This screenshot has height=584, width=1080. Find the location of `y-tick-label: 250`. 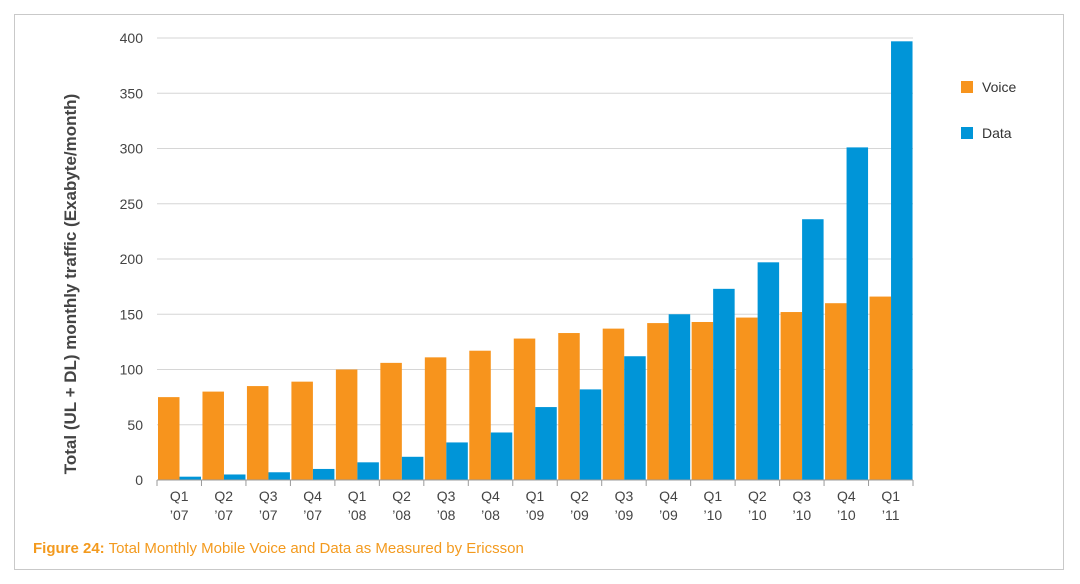

y-tick-label: 250 is located at coordinates (132, 204).